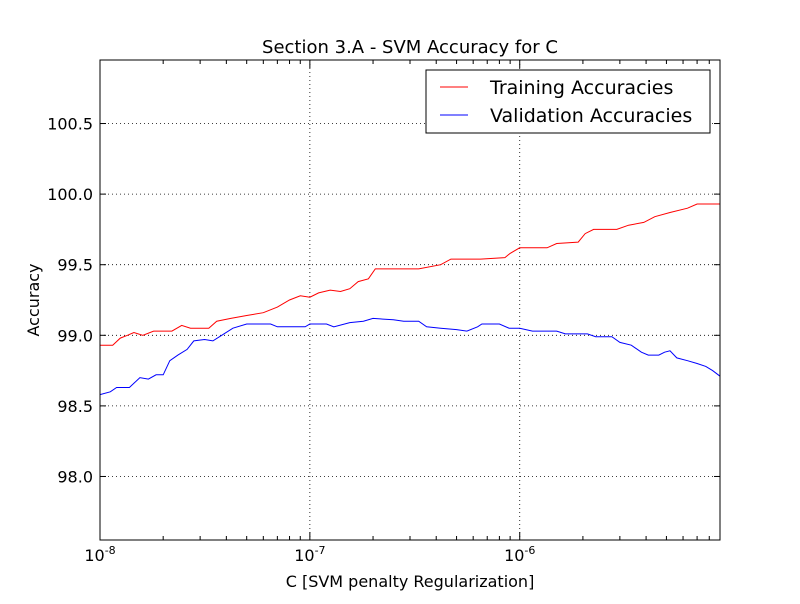  I want to click on legend: Training Accuracies Validation Accuracies, so click(568, 101).